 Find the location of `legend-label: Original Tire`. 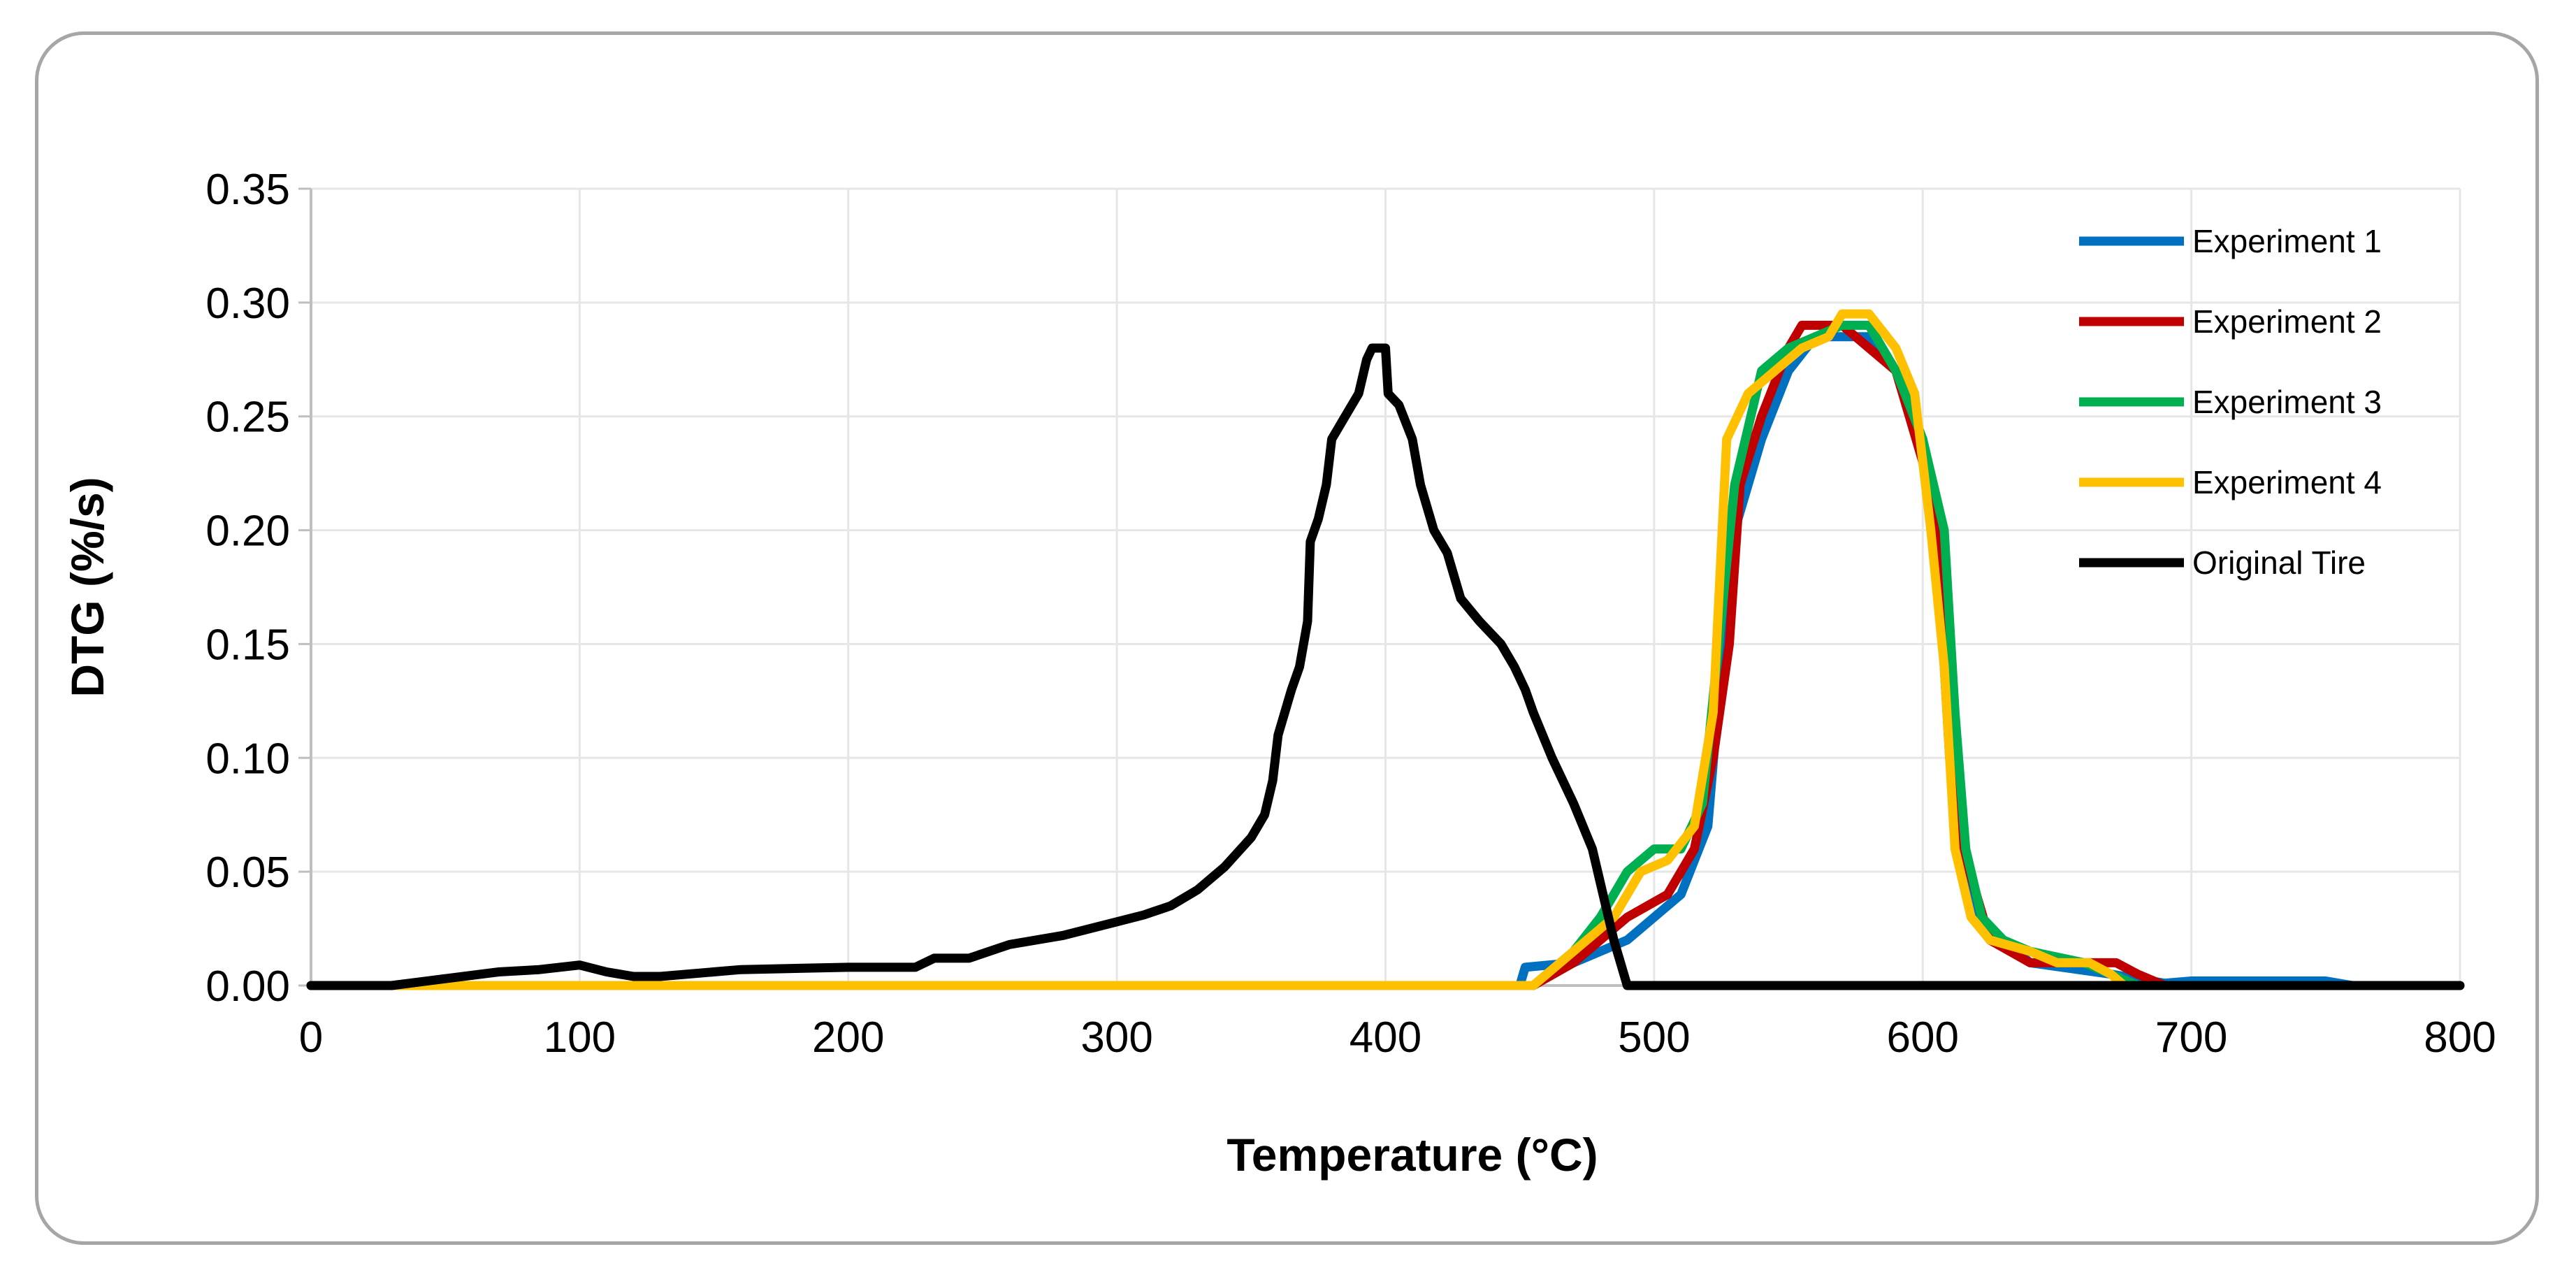

legend-label: Original Tire is located at coordinates (2279, 562).